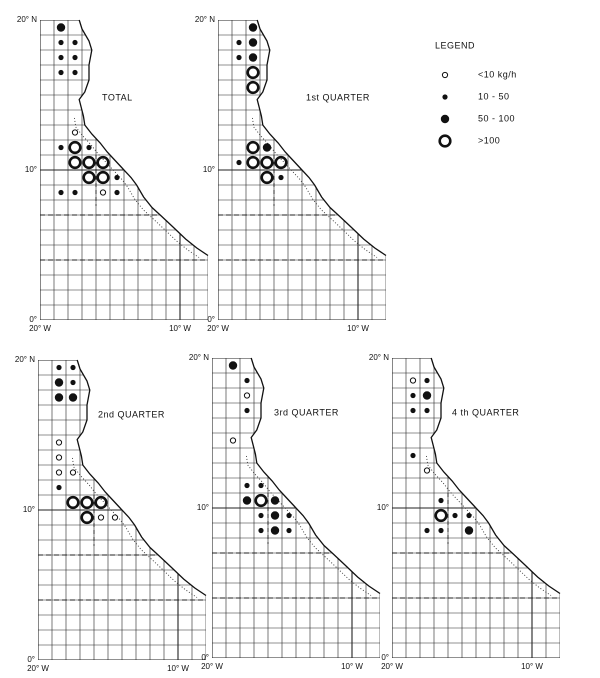 Image resolution: width=600 pixels, height=678 pixels. What do you see at coordinates (489, 140) in the screenshot?
I see `legend-label: >100` at bounding box center [489, 140].